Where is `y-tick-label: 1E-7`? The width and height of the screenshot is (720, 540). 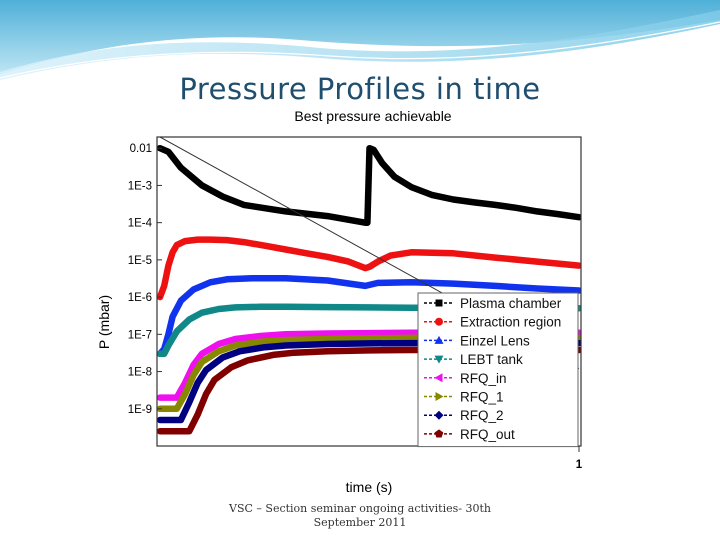
y-tick-label: 1E-7 is located at coordinates (140, 335).